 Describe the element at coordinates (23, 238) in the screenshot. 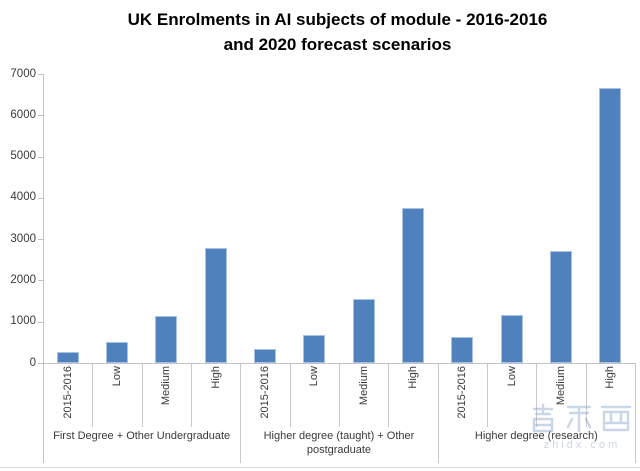

I see `y-axis-tick-label: 3000` at that location.